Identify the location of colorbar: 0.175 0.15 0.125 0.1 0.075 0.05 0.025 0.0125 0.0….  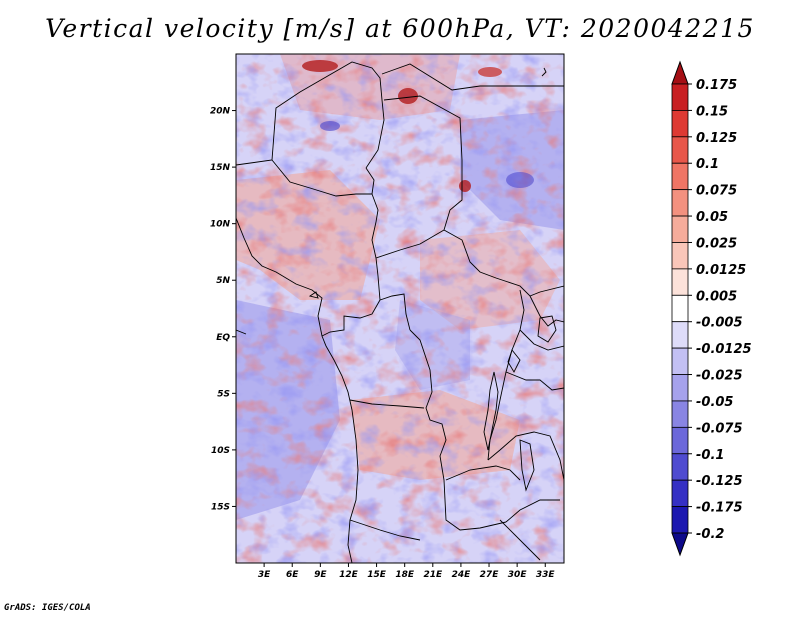
(711, 308).